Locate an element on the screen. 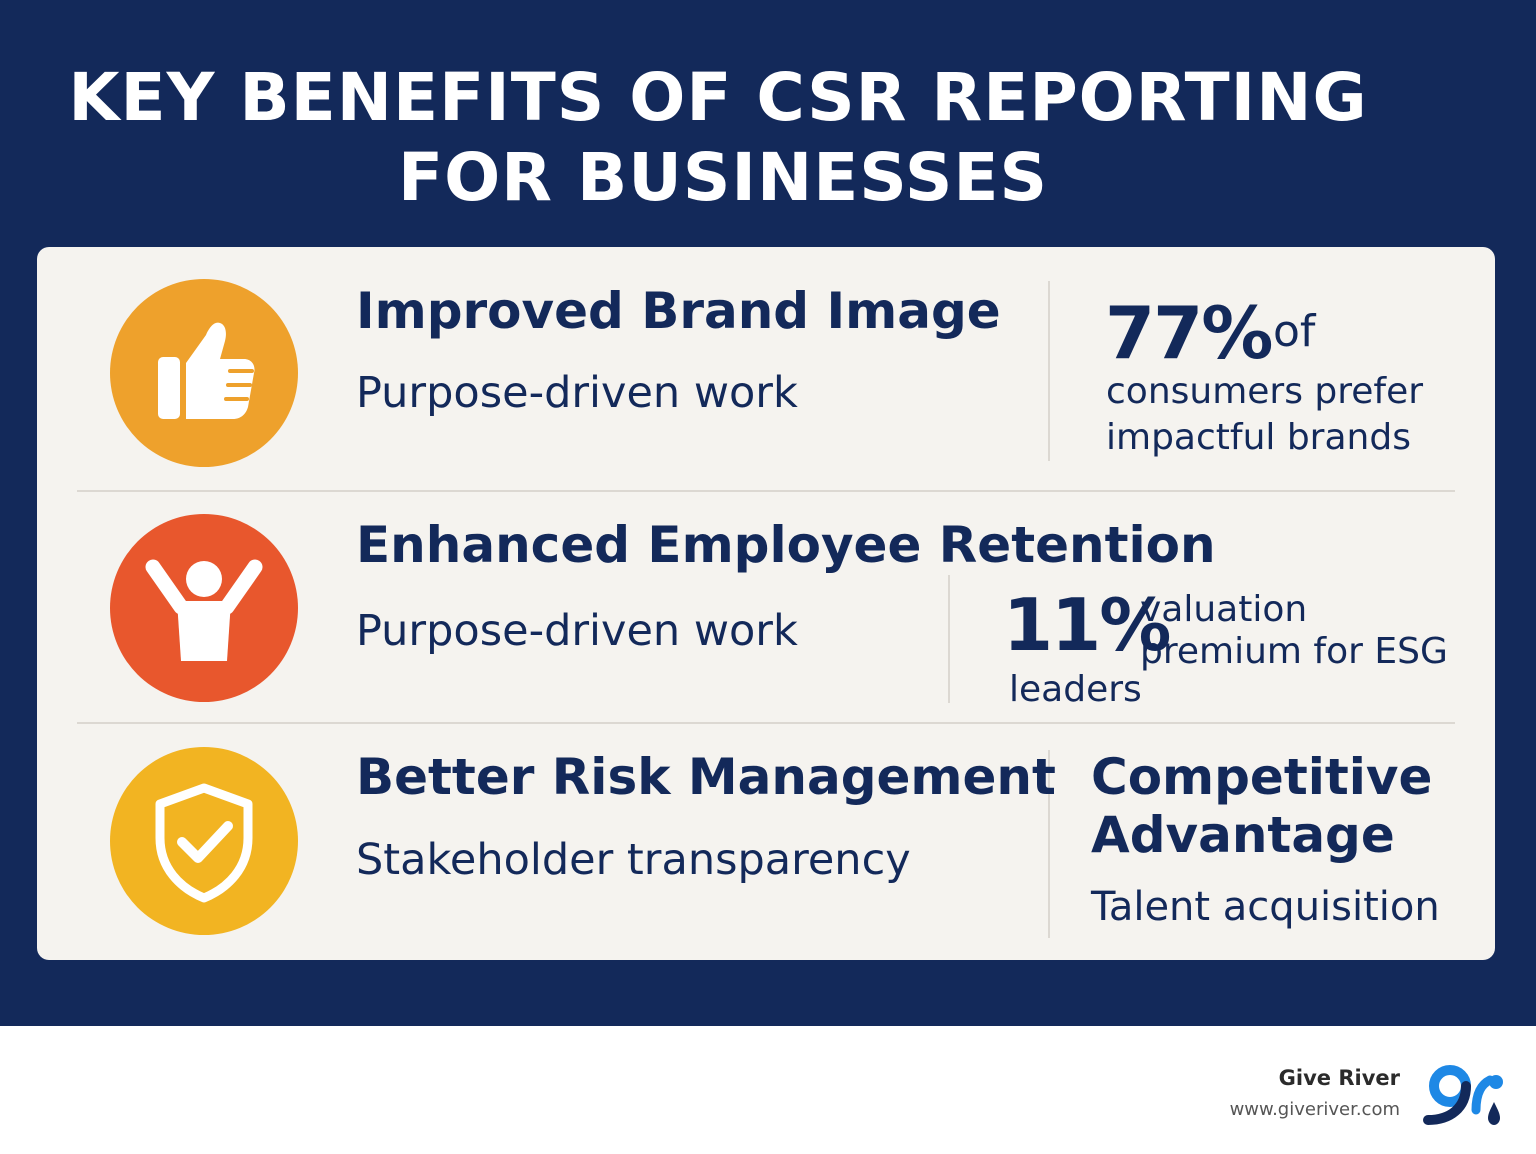  title-line-1: KEY BENEFITS OF CSR REPORTING is located at coordinates (718, 97).